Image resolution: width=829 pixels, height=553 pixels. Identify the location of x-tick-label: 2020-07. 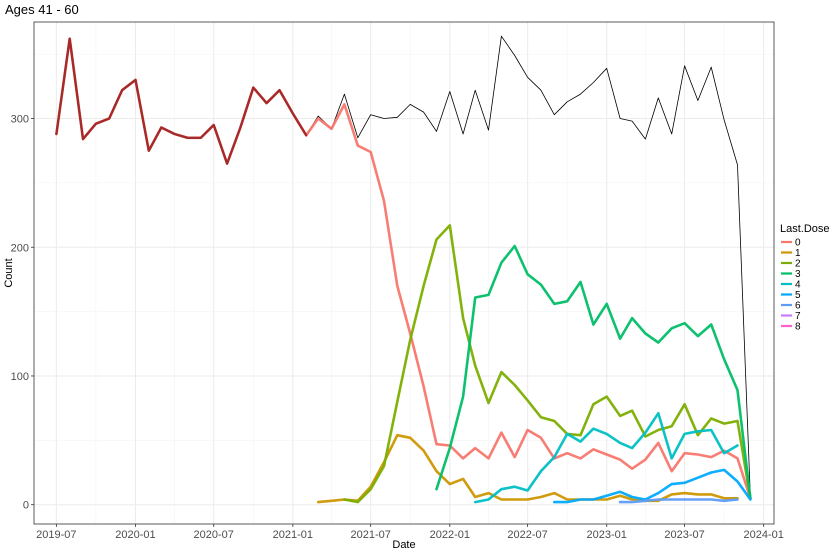
(214, 535).